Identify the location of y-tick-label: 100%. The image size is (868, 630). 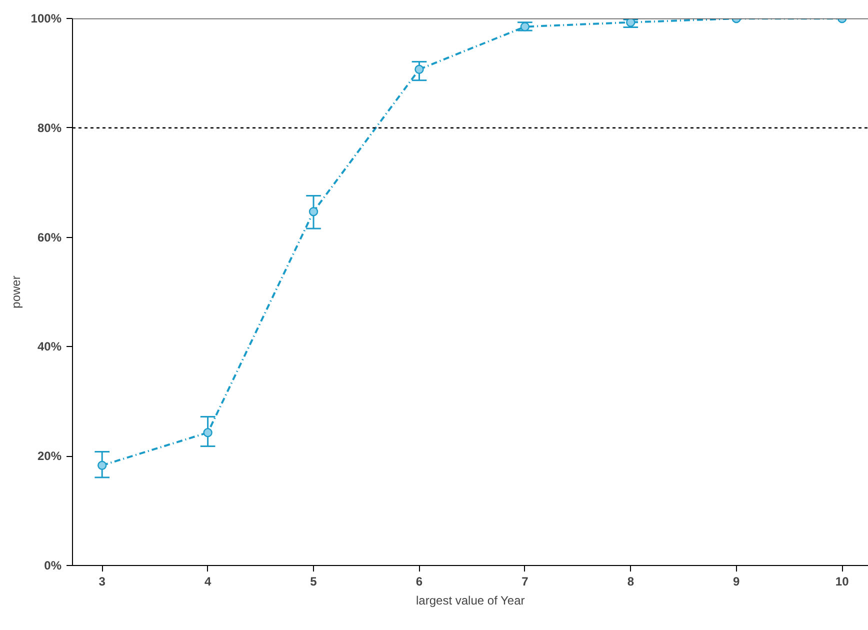
(46, 19).